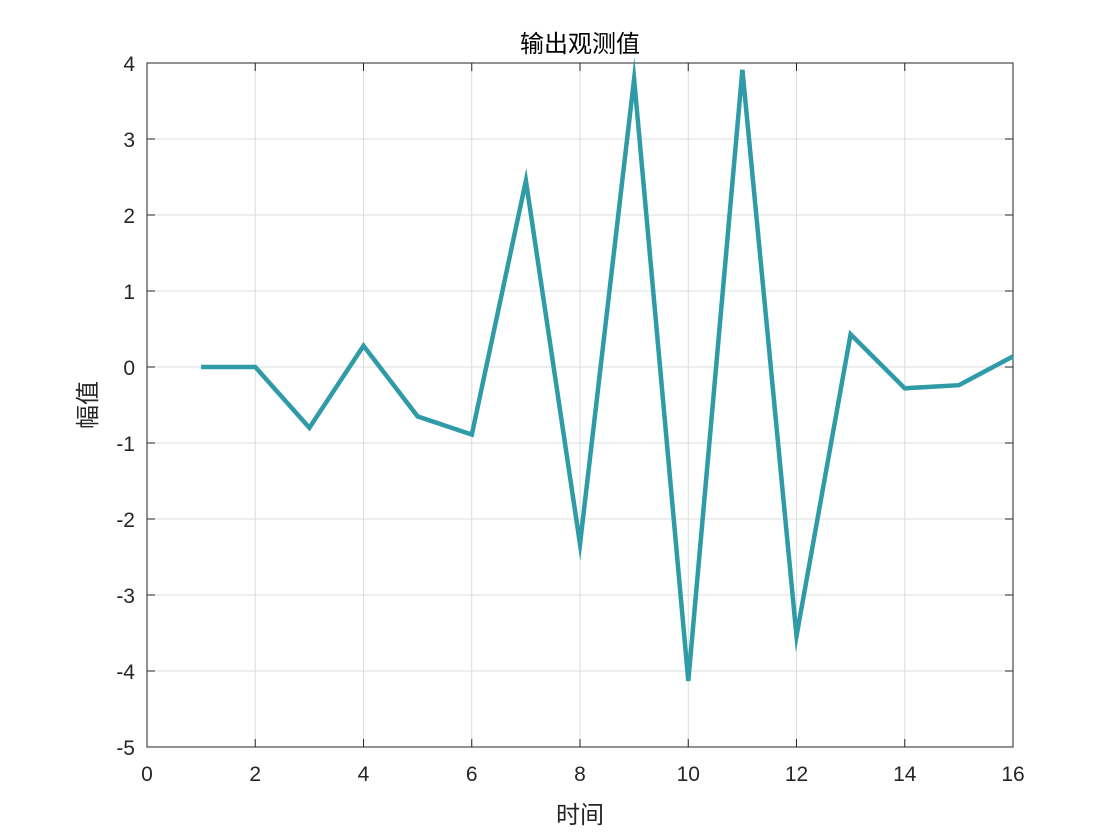  What do you see at coordinates (905, 774) in the screenshot?
I see `x-tick-label: 14` at bounding box center [905, 774].